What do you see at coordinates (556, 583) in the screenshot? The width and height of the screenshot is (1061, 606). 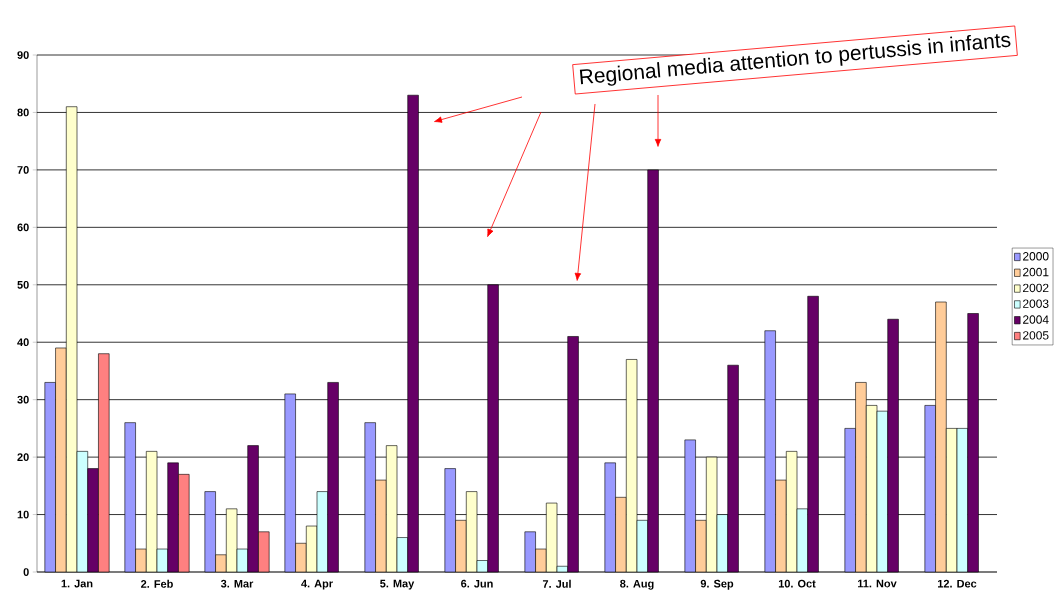 I see `x-tick-label: 7. Jul` at bounding box center [556, 583].